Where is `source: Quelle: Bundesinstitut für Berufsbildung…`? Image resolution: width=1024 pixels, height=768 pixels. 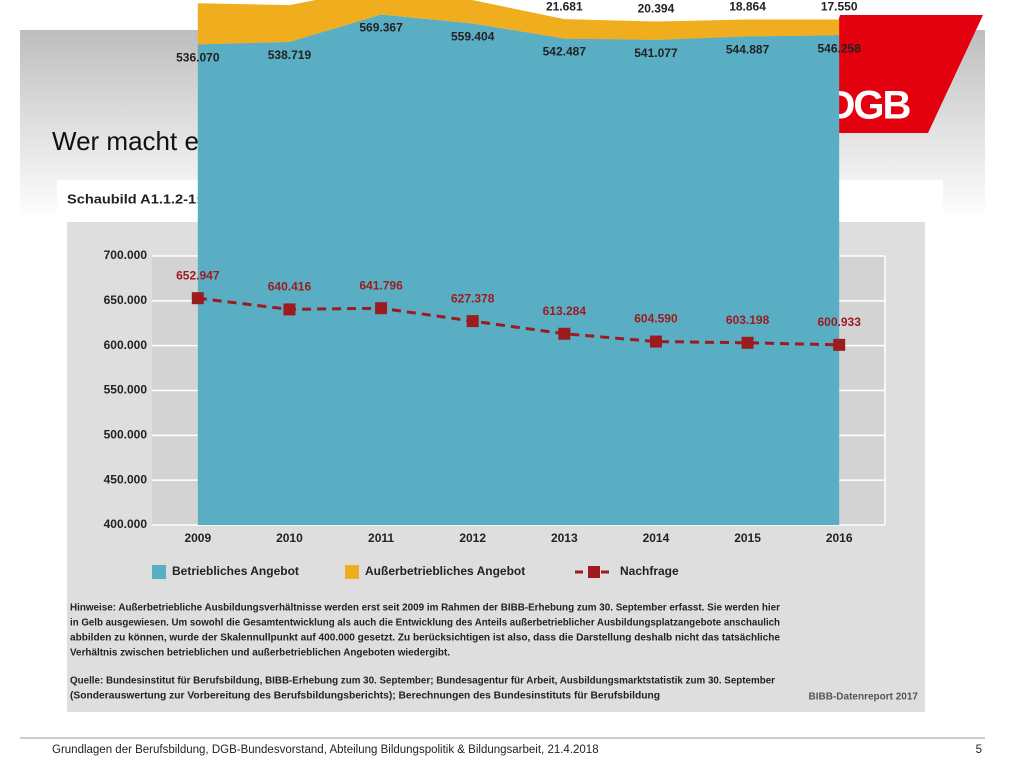
source: Quelle: Bundesinstitut für Berufsbildung… is located at coordinates (422, 681).